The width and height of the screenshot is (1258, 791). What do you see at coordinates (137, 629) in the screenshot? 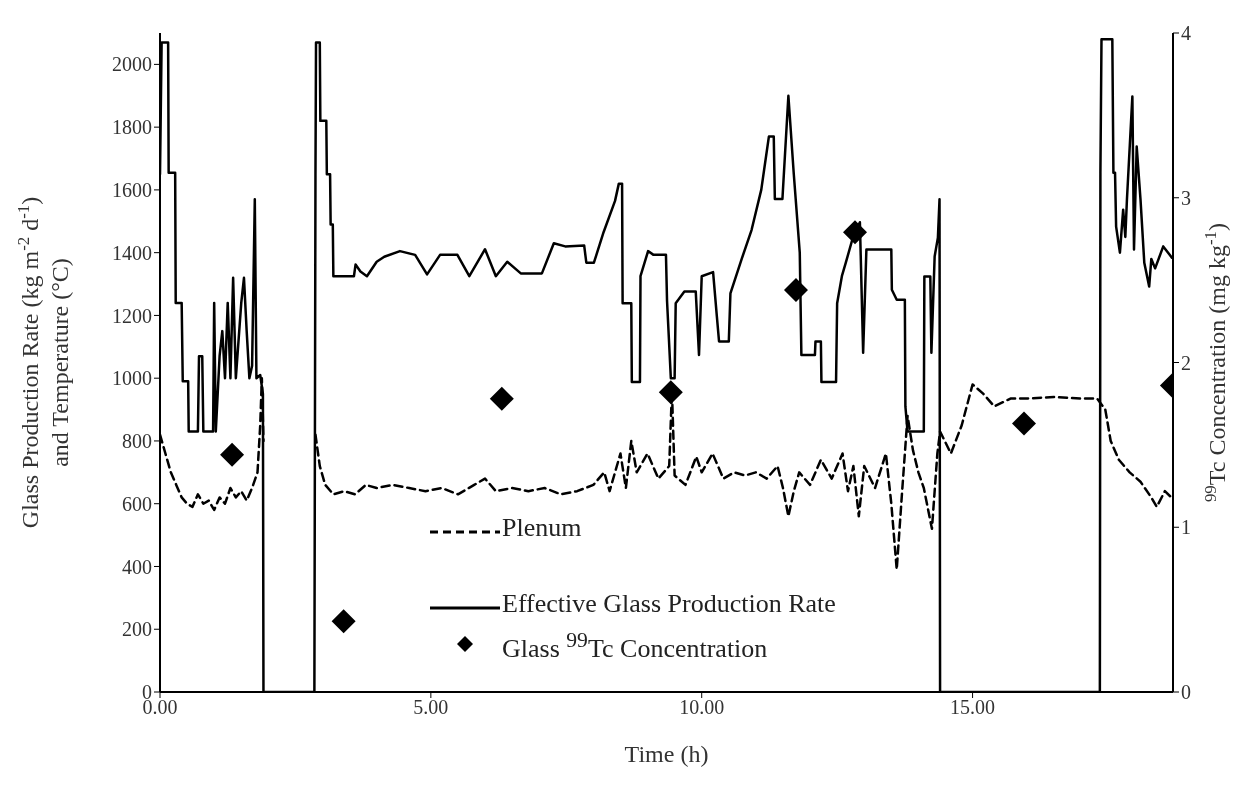
I see `y-tick-label: 200` at bounding box center [137, 629].